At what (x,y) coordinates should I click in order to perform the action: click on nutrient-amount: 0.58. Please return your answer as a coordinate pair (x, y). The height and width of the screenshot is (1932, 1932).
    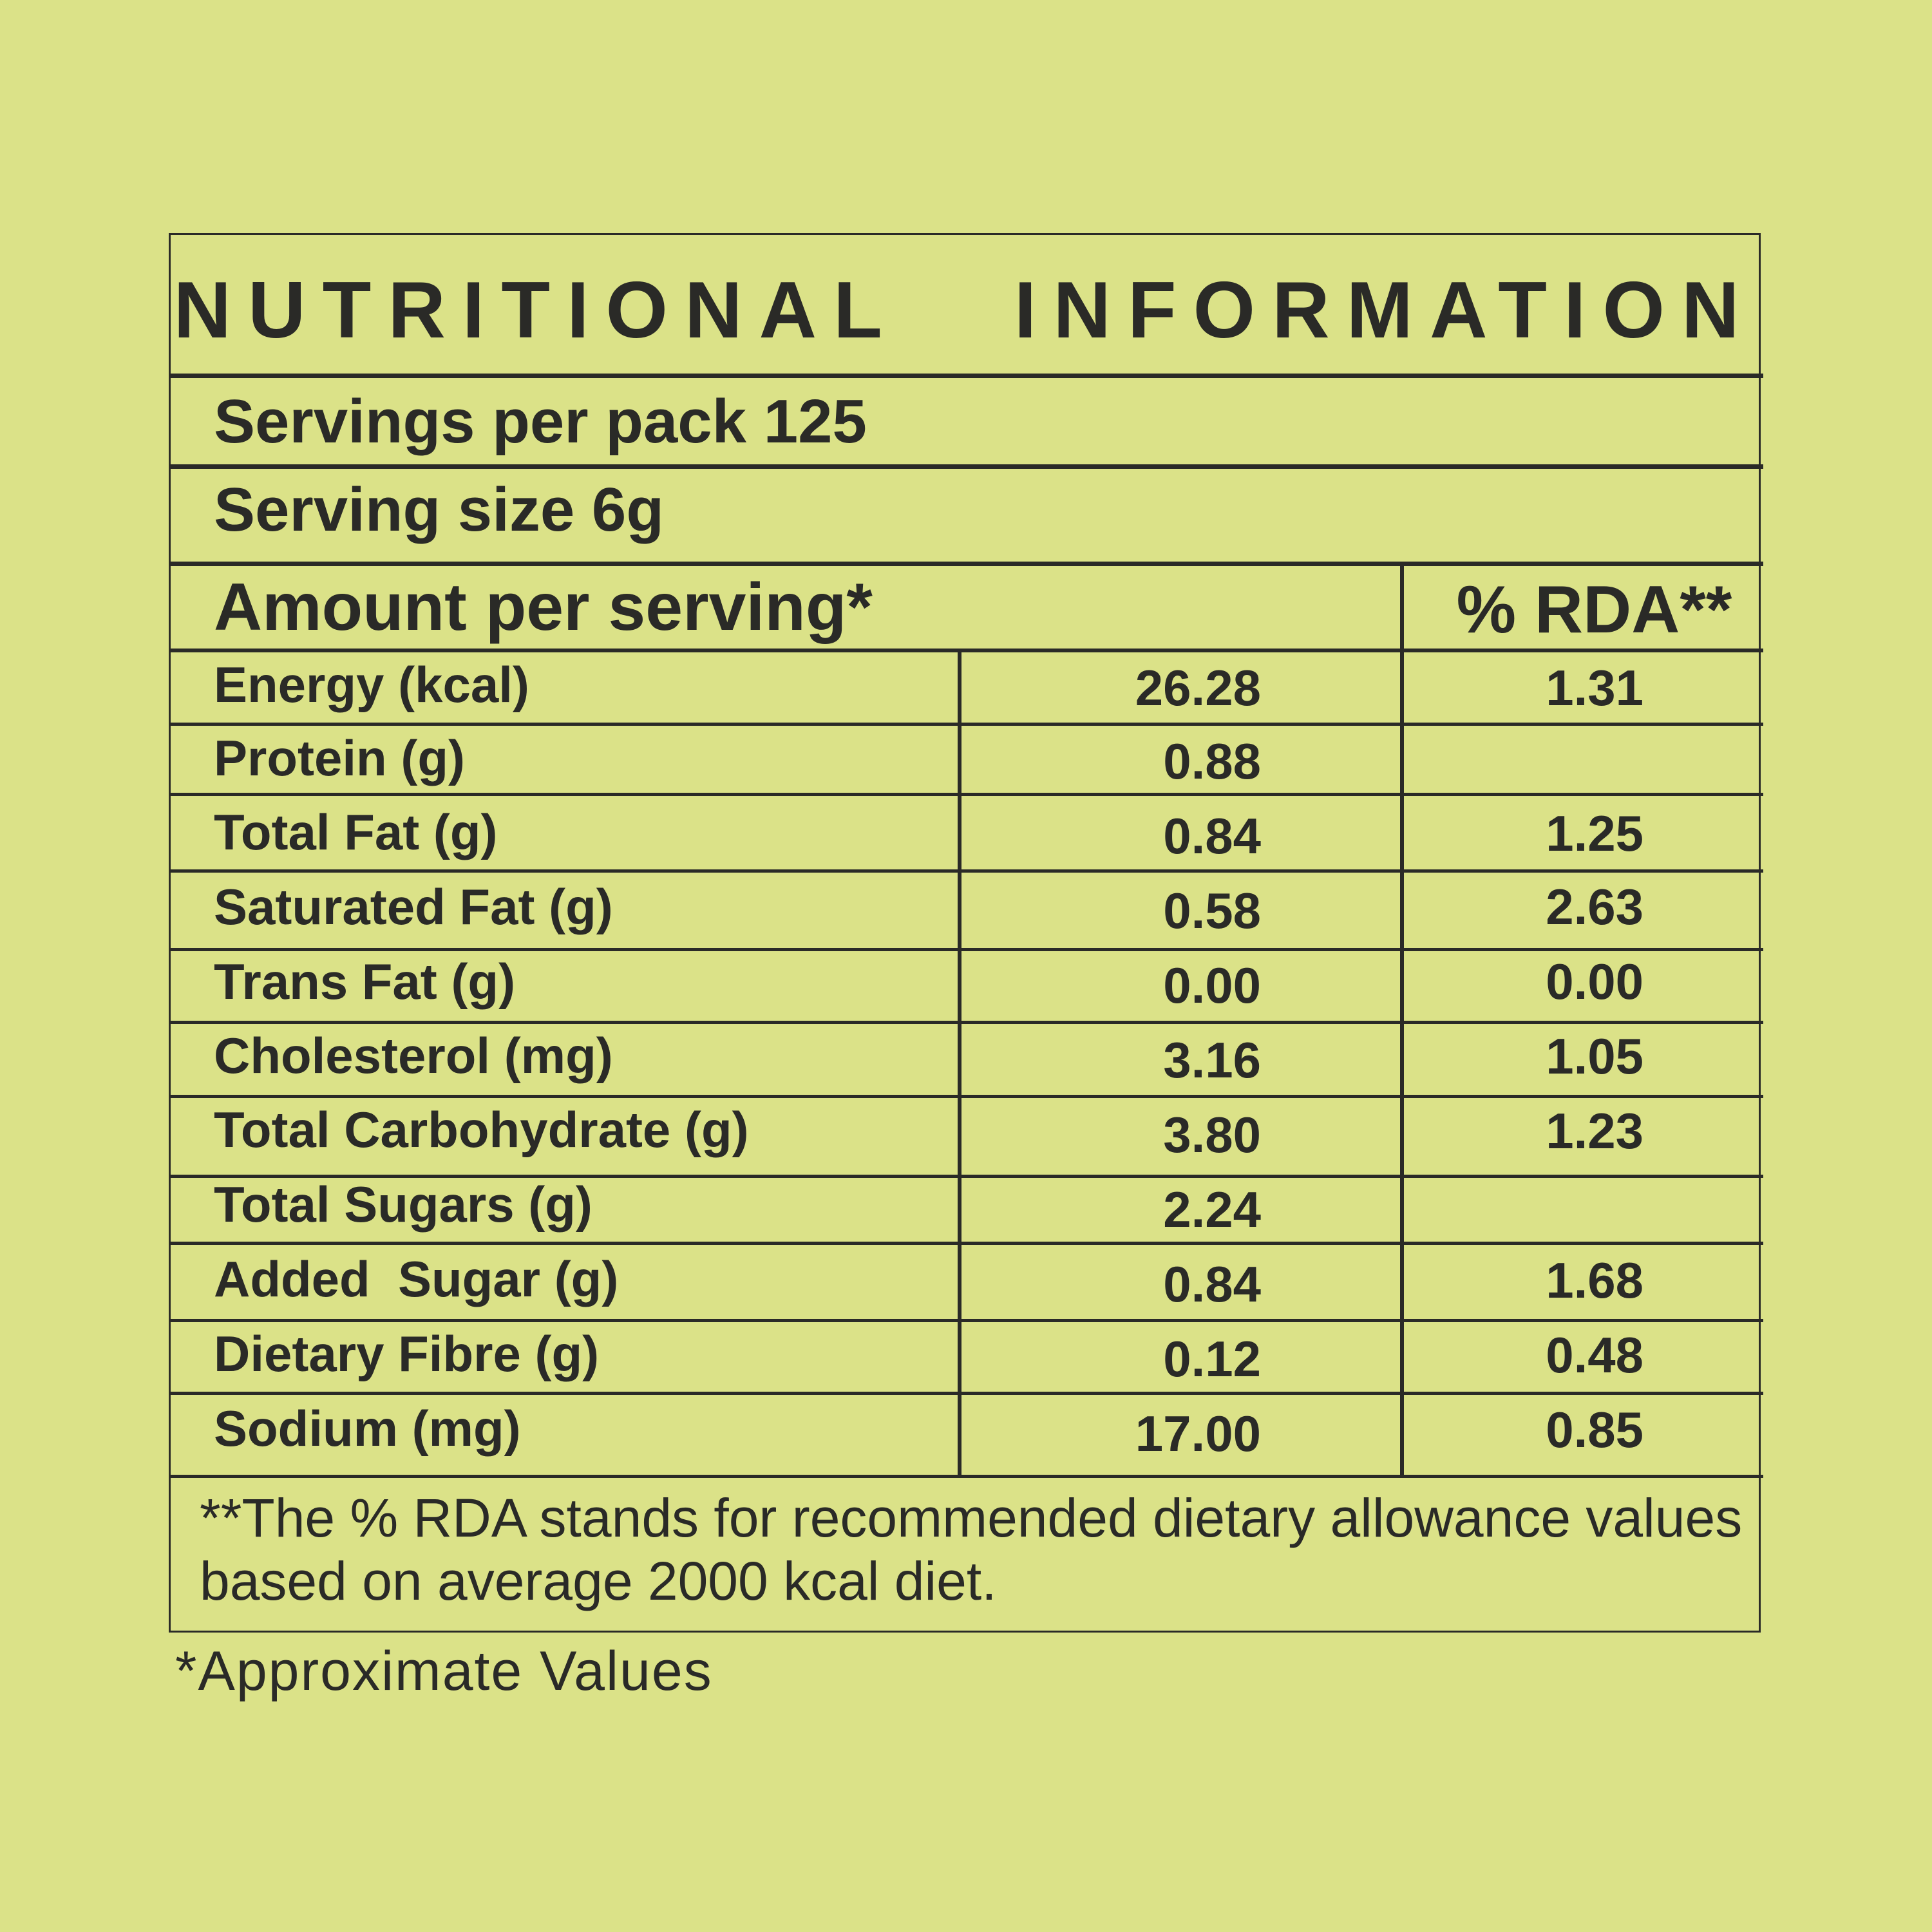
    Looking at the image, I should click on (1212, 910).